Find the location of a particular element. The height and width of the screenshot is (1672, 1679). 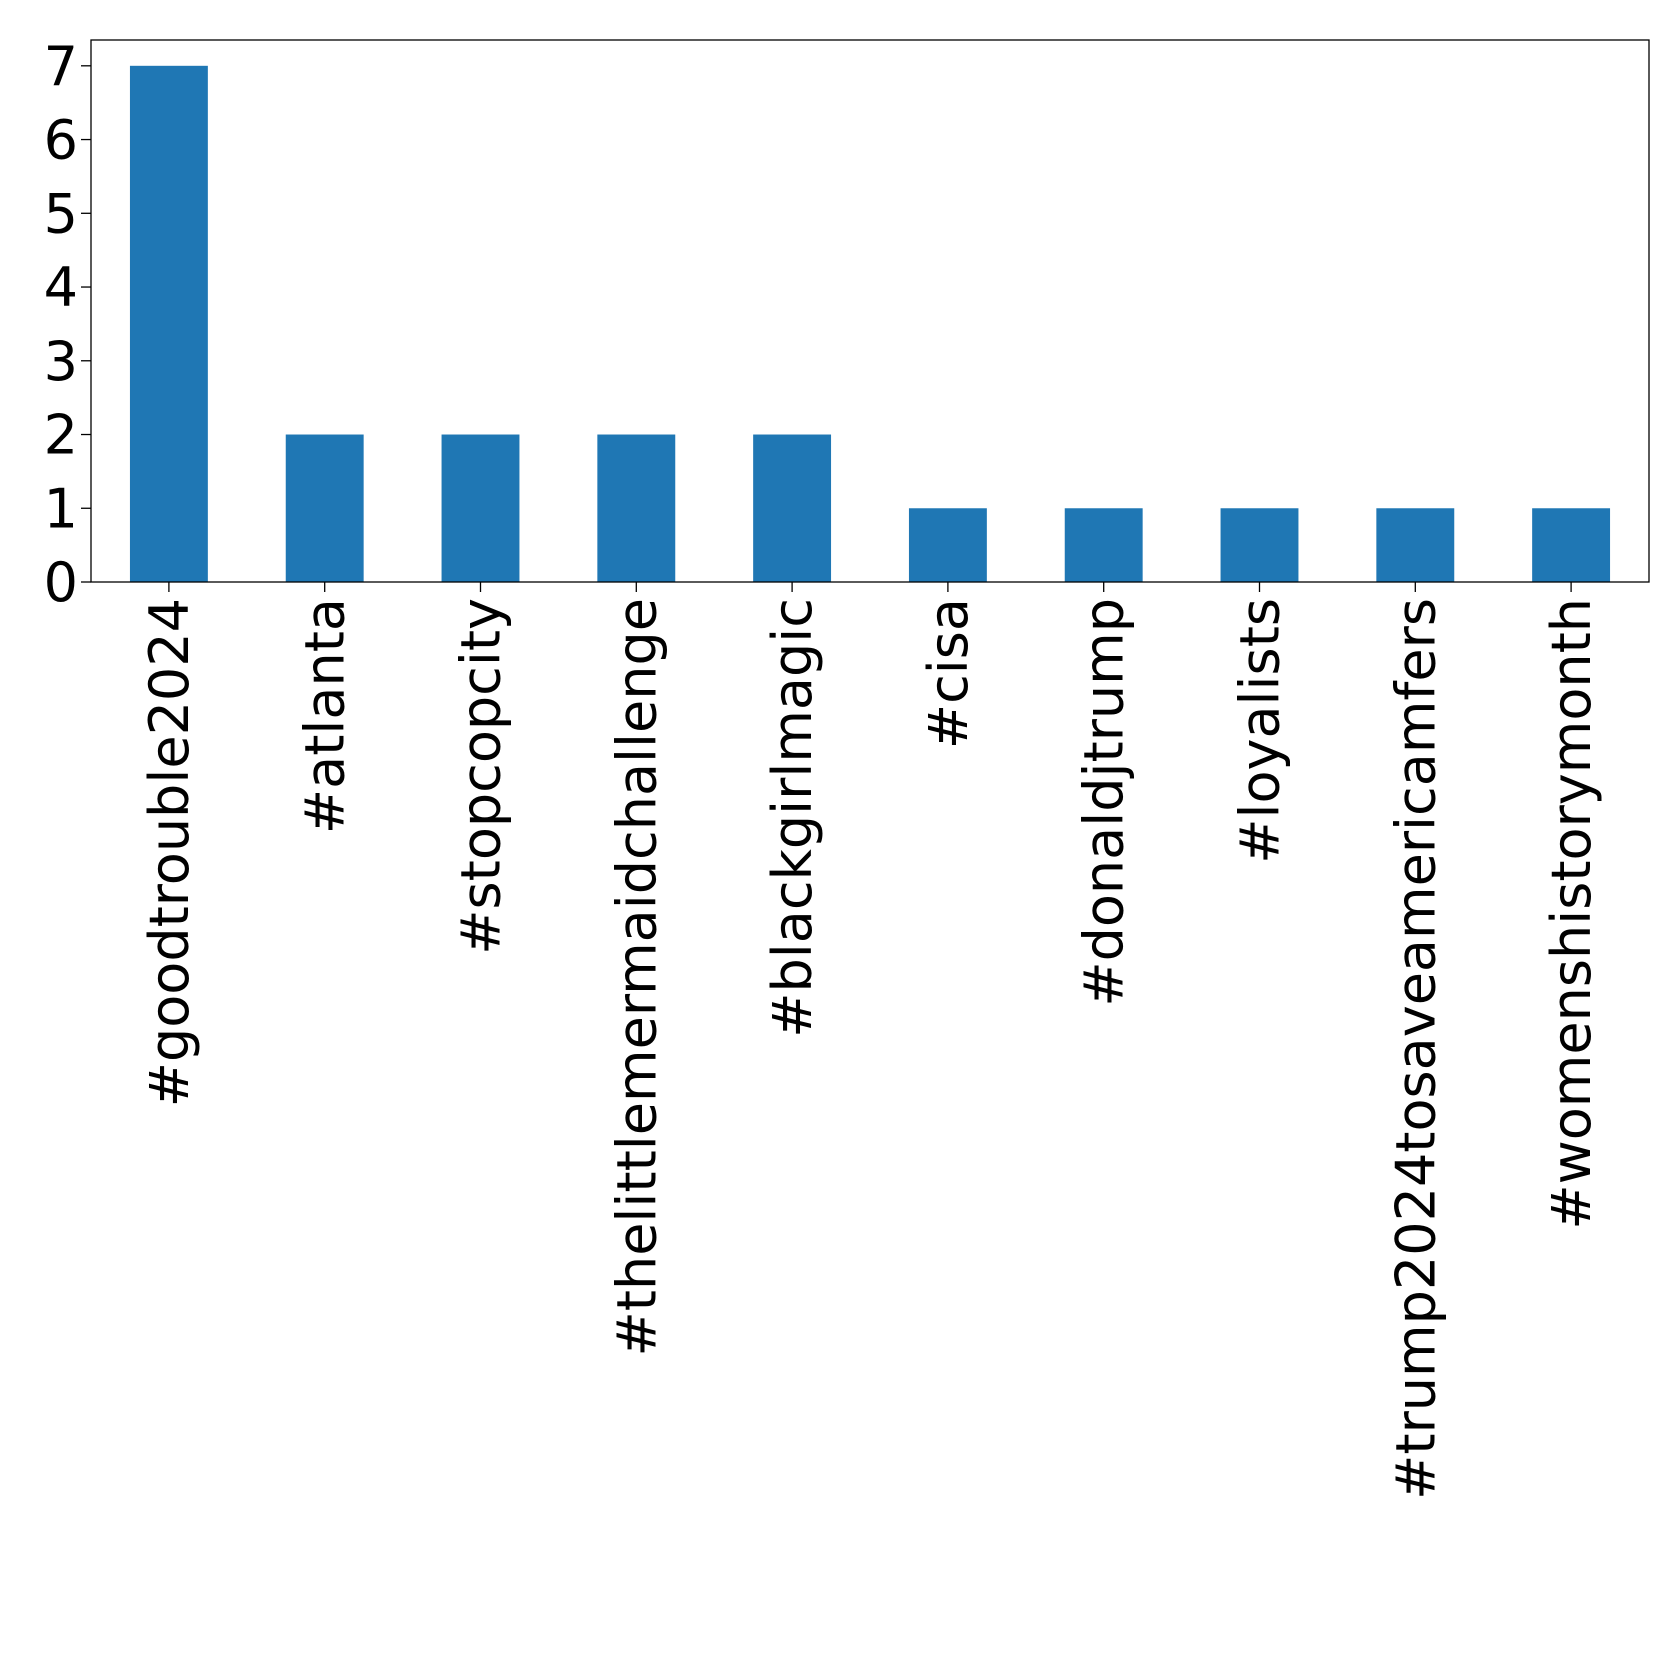

x-tick-label: #loyalists is located at coordinates (1260, 731).